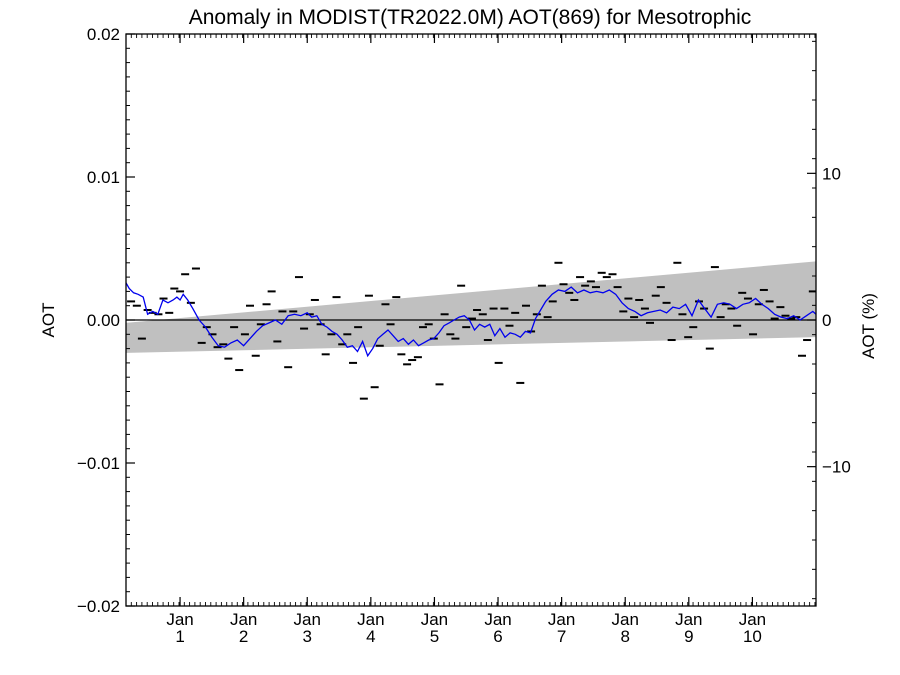  I want to click on x-tick-label-month-0: Jan, so click(179, 619).